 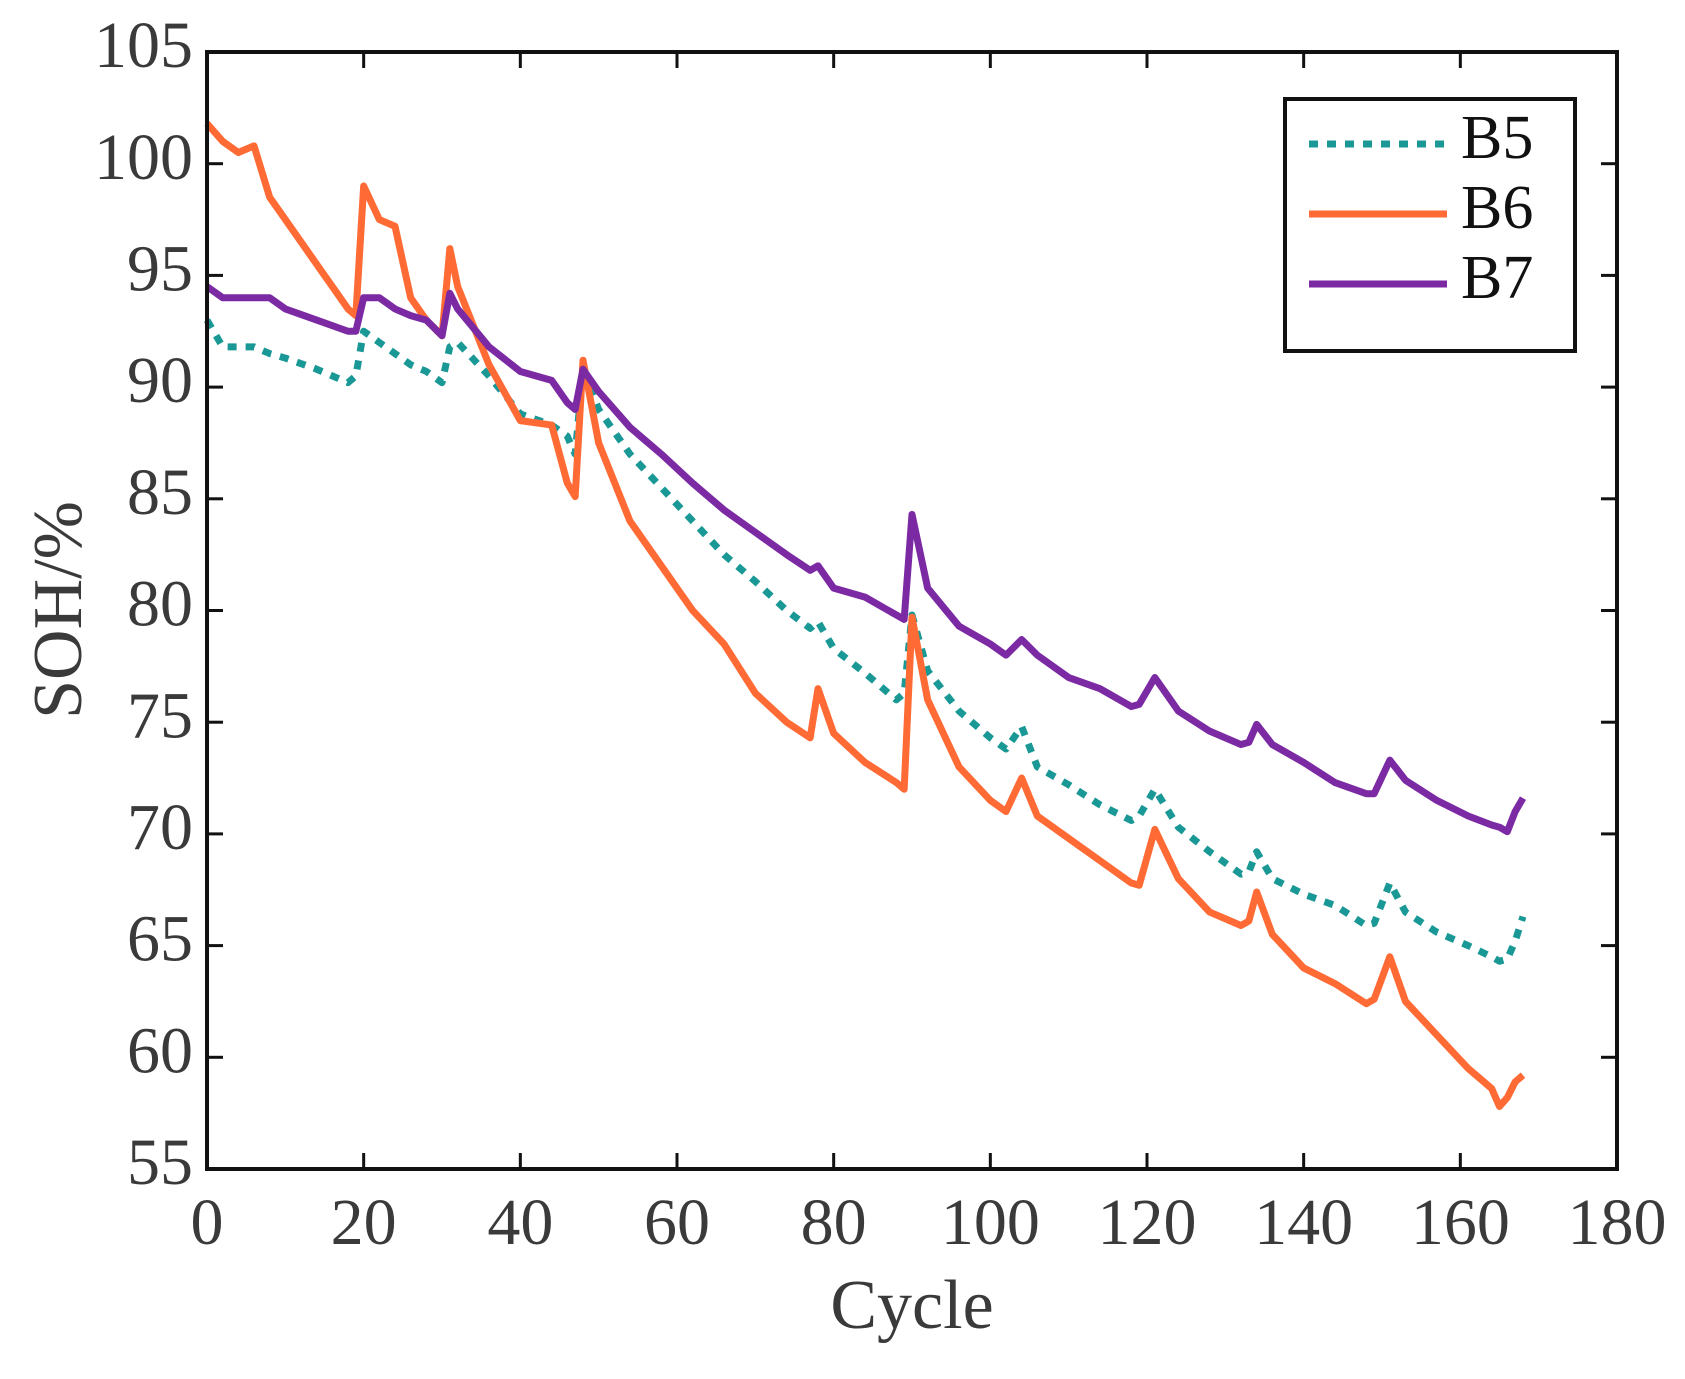 I want to click on legend-label: B6, so click(x=1497, y=208).